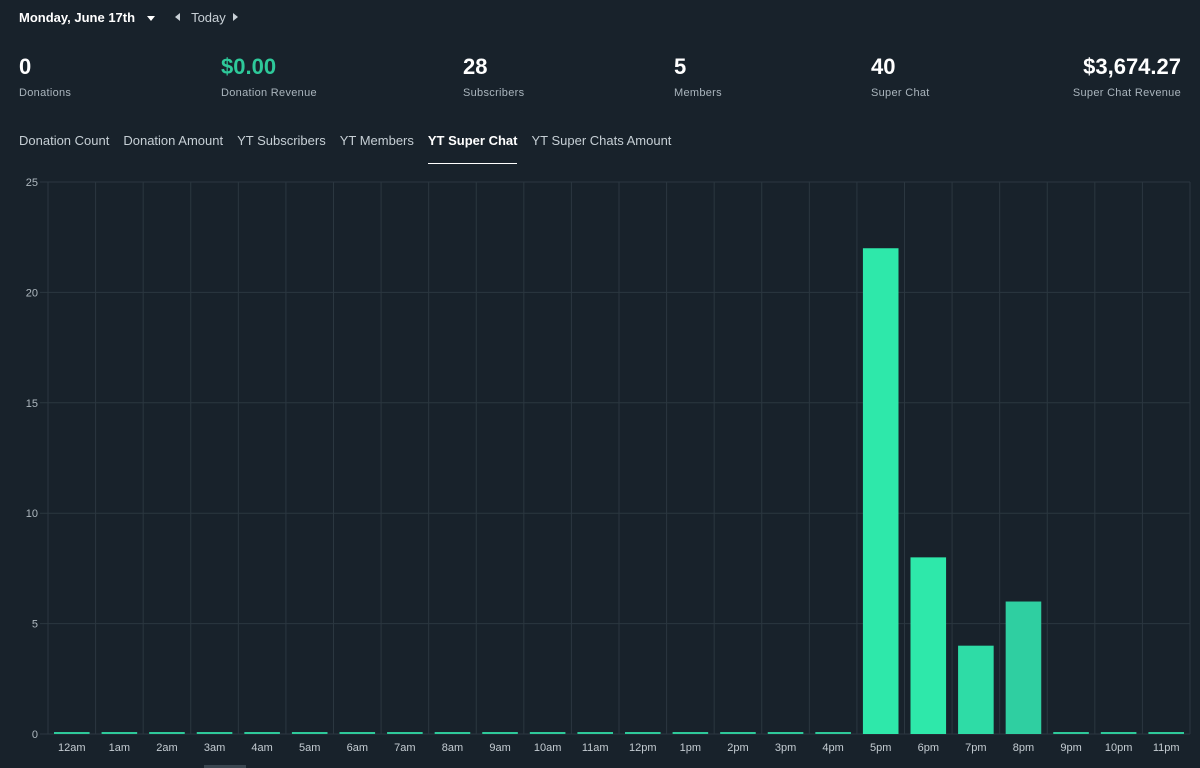  I want to click on x-tick-label: 1am, so click(119, 748).